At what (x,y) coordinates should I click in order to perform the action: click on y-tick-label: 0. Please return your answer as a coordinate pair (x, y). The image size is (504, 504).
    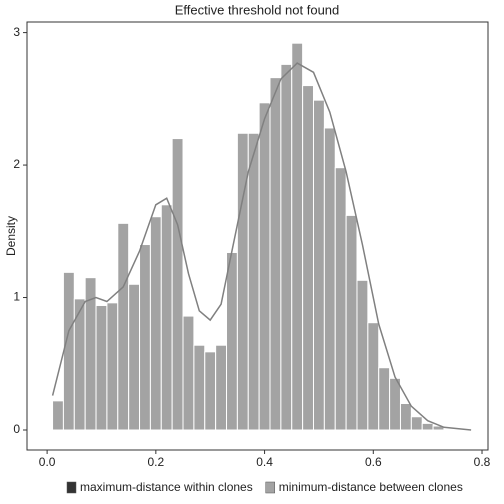
    Looking at the image, I should click on (16, 429).